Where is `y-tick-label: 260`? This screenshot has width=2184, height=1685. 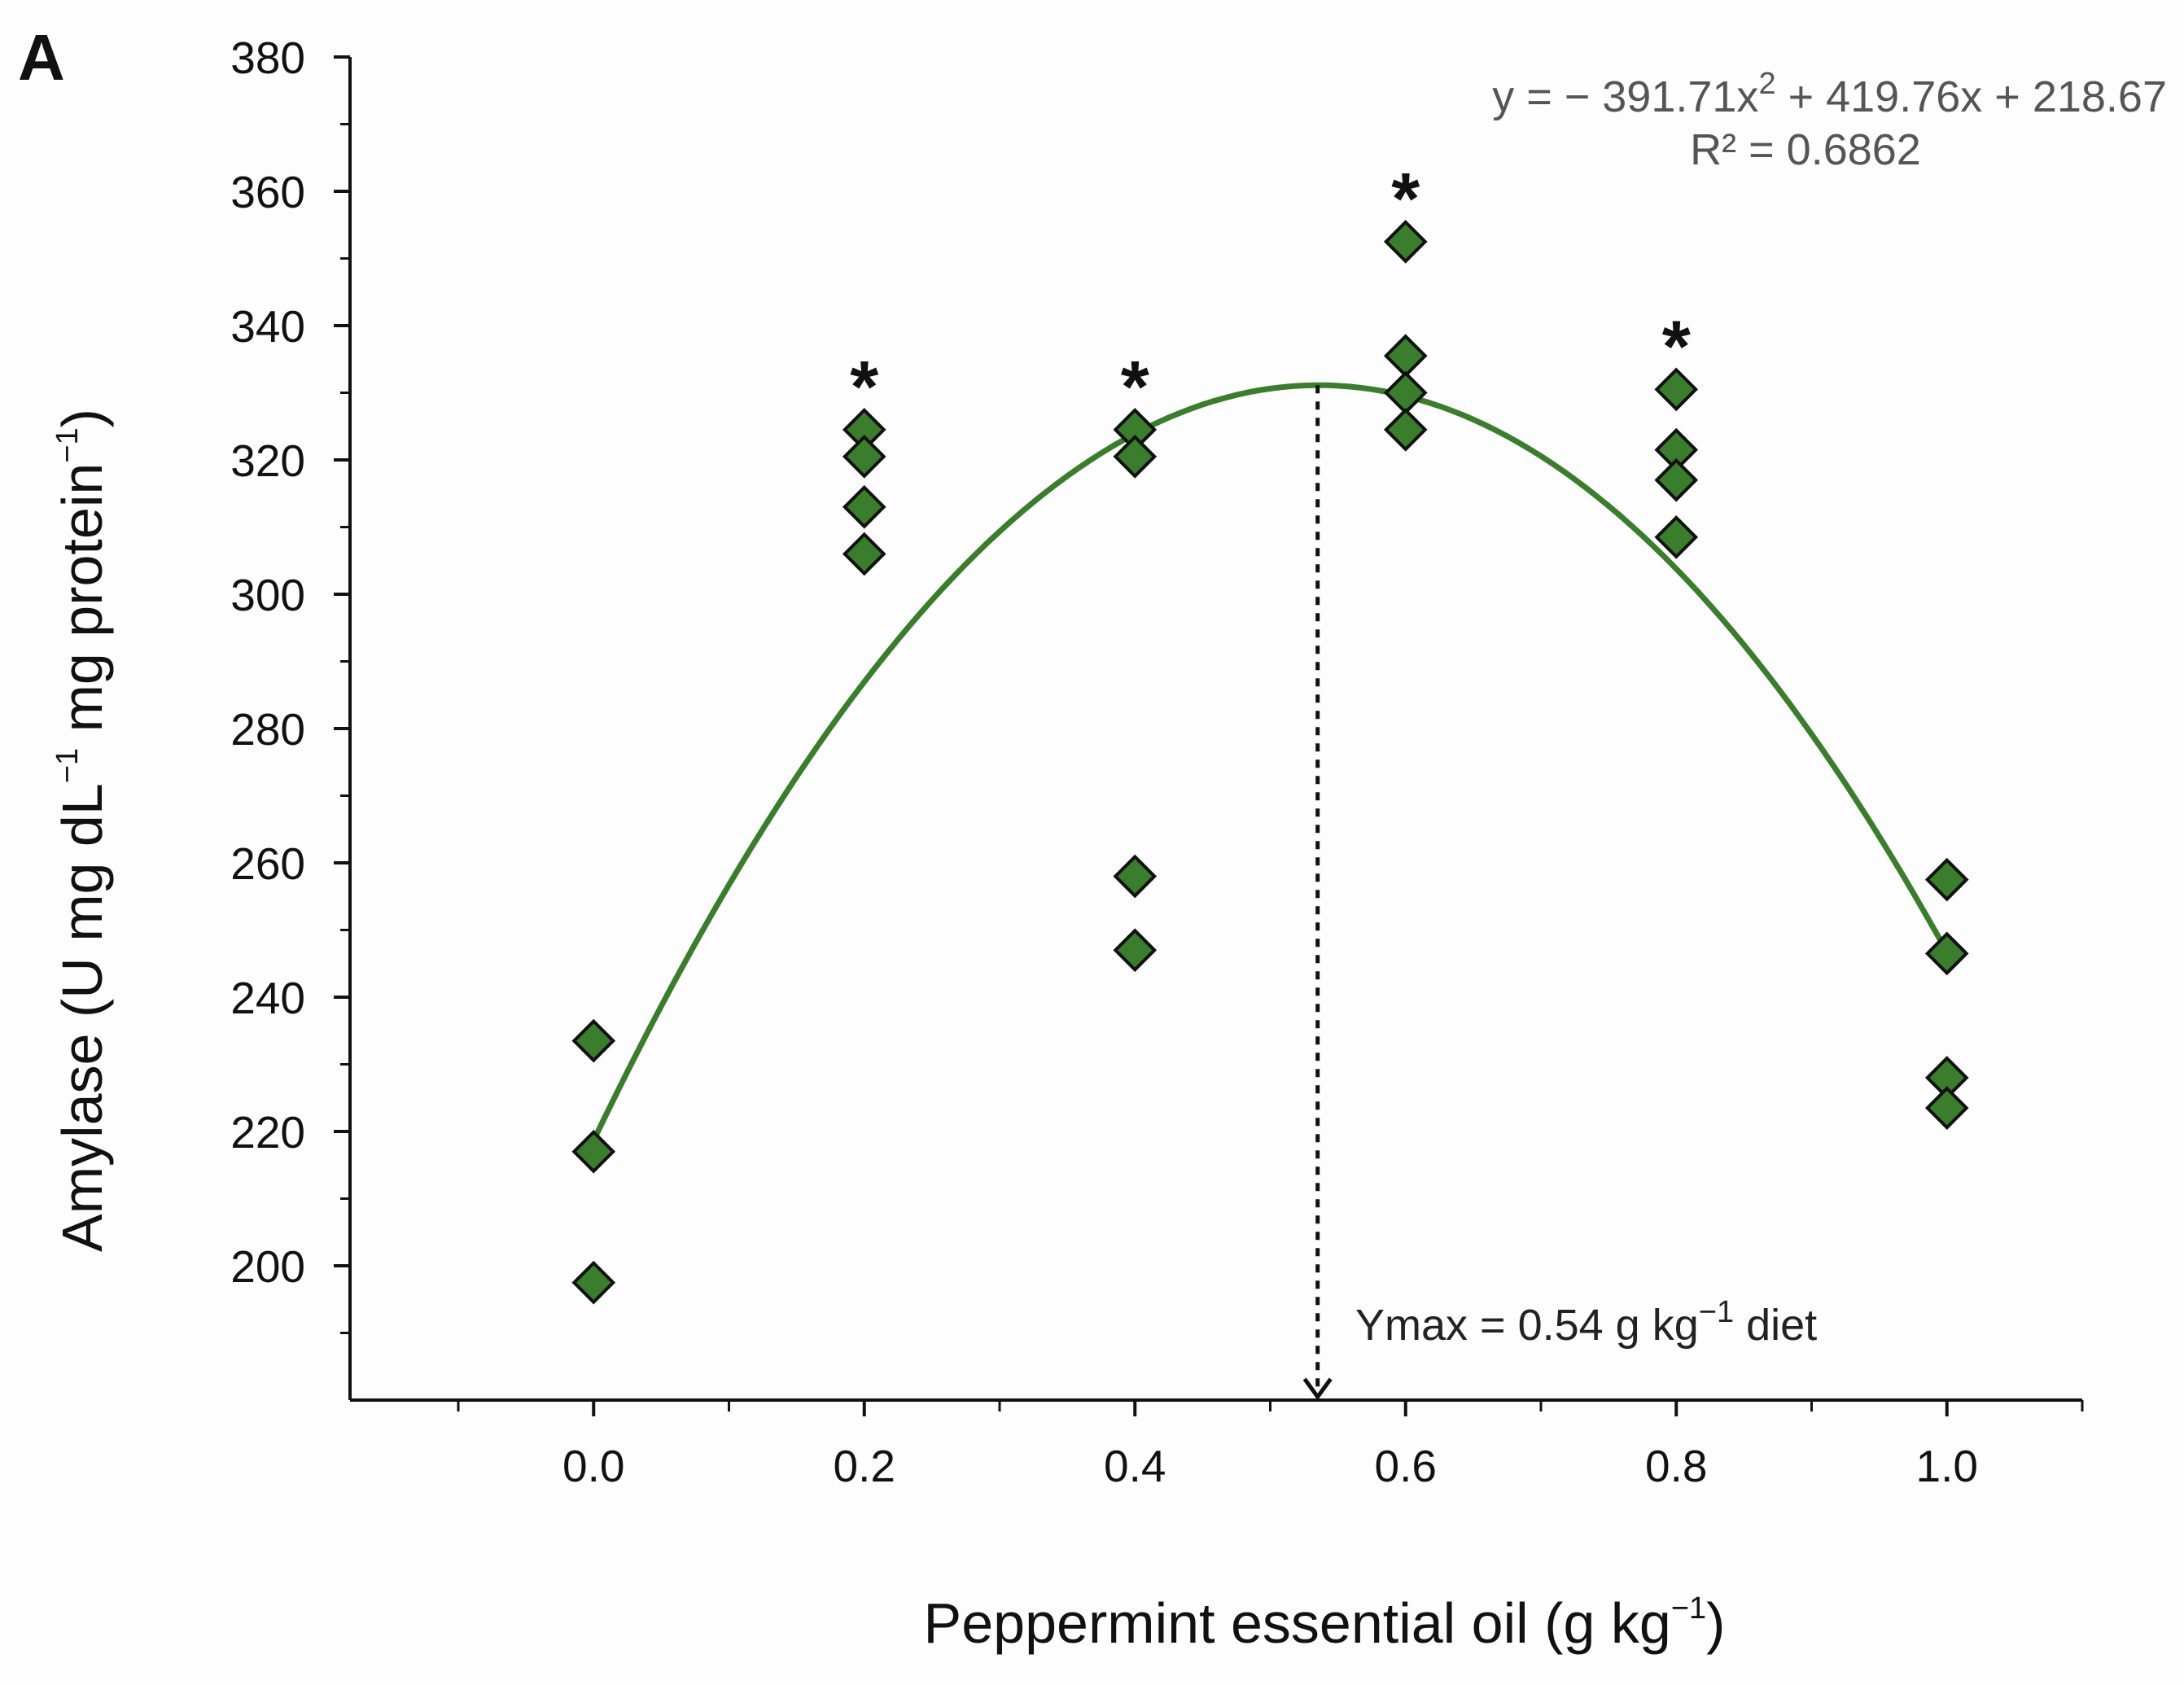 y-tick-label: 260 is located at coordinates (267, 863).